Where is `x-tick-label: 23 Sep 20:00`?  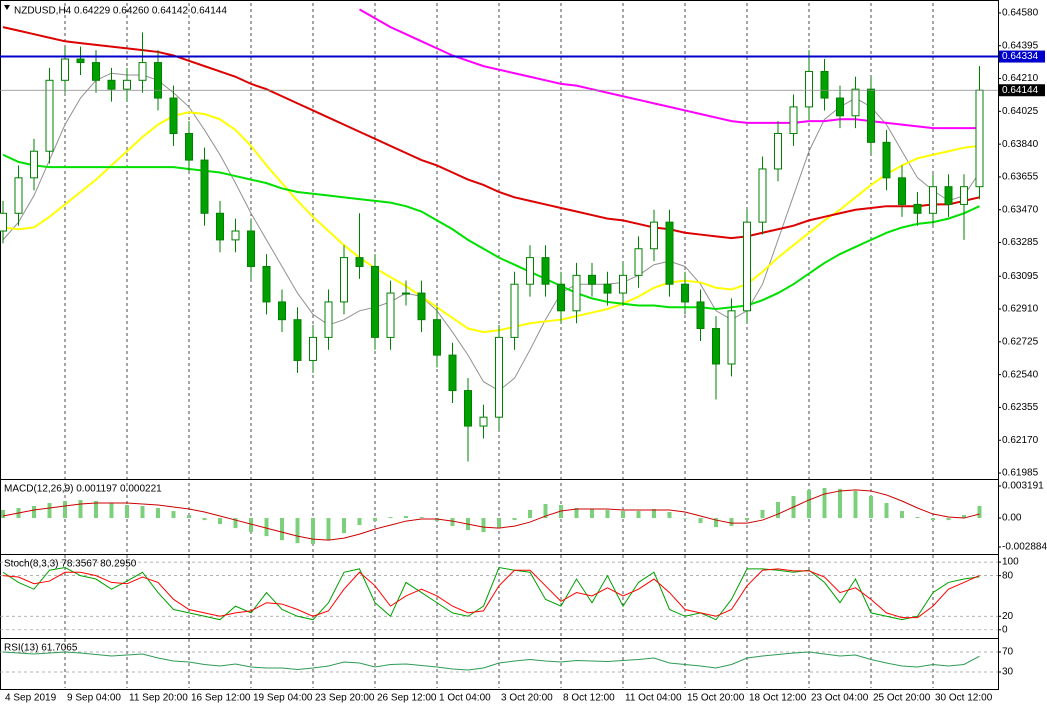 x-tick-label: 23 Sep 20:00 is located at coordinates (345, 698).